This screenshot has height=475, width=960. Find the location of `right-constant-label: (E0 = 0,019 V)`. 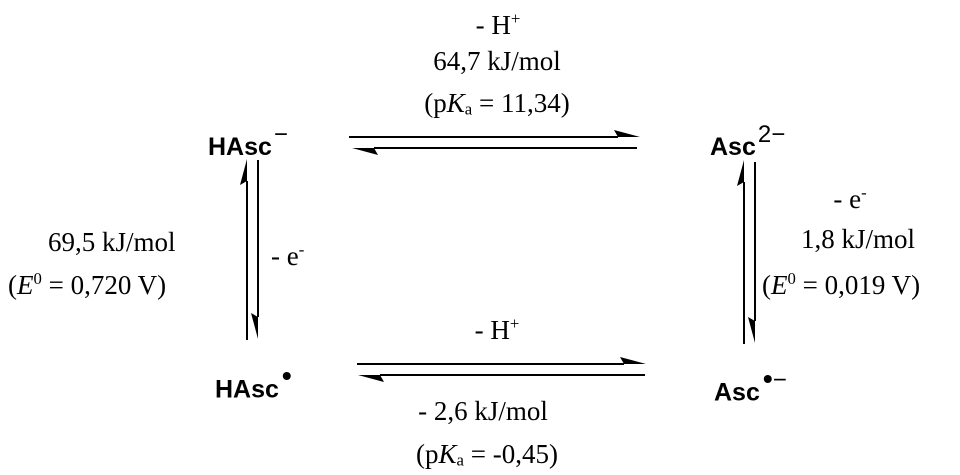

right-constant-label: (E0 = 0,019 V) is located at coordinates (841, 284).